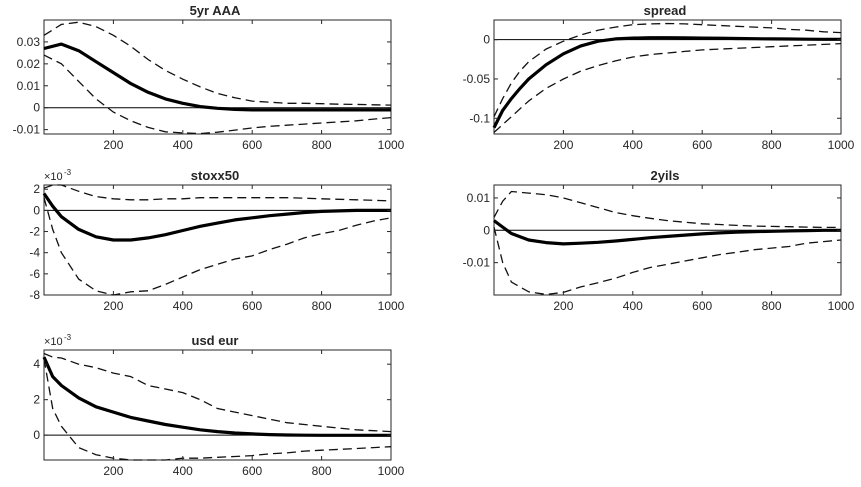  I want to click on panel-spread: spread 200 400 600 800 1000 -0.1 -0.05 0, so click(659, 77).